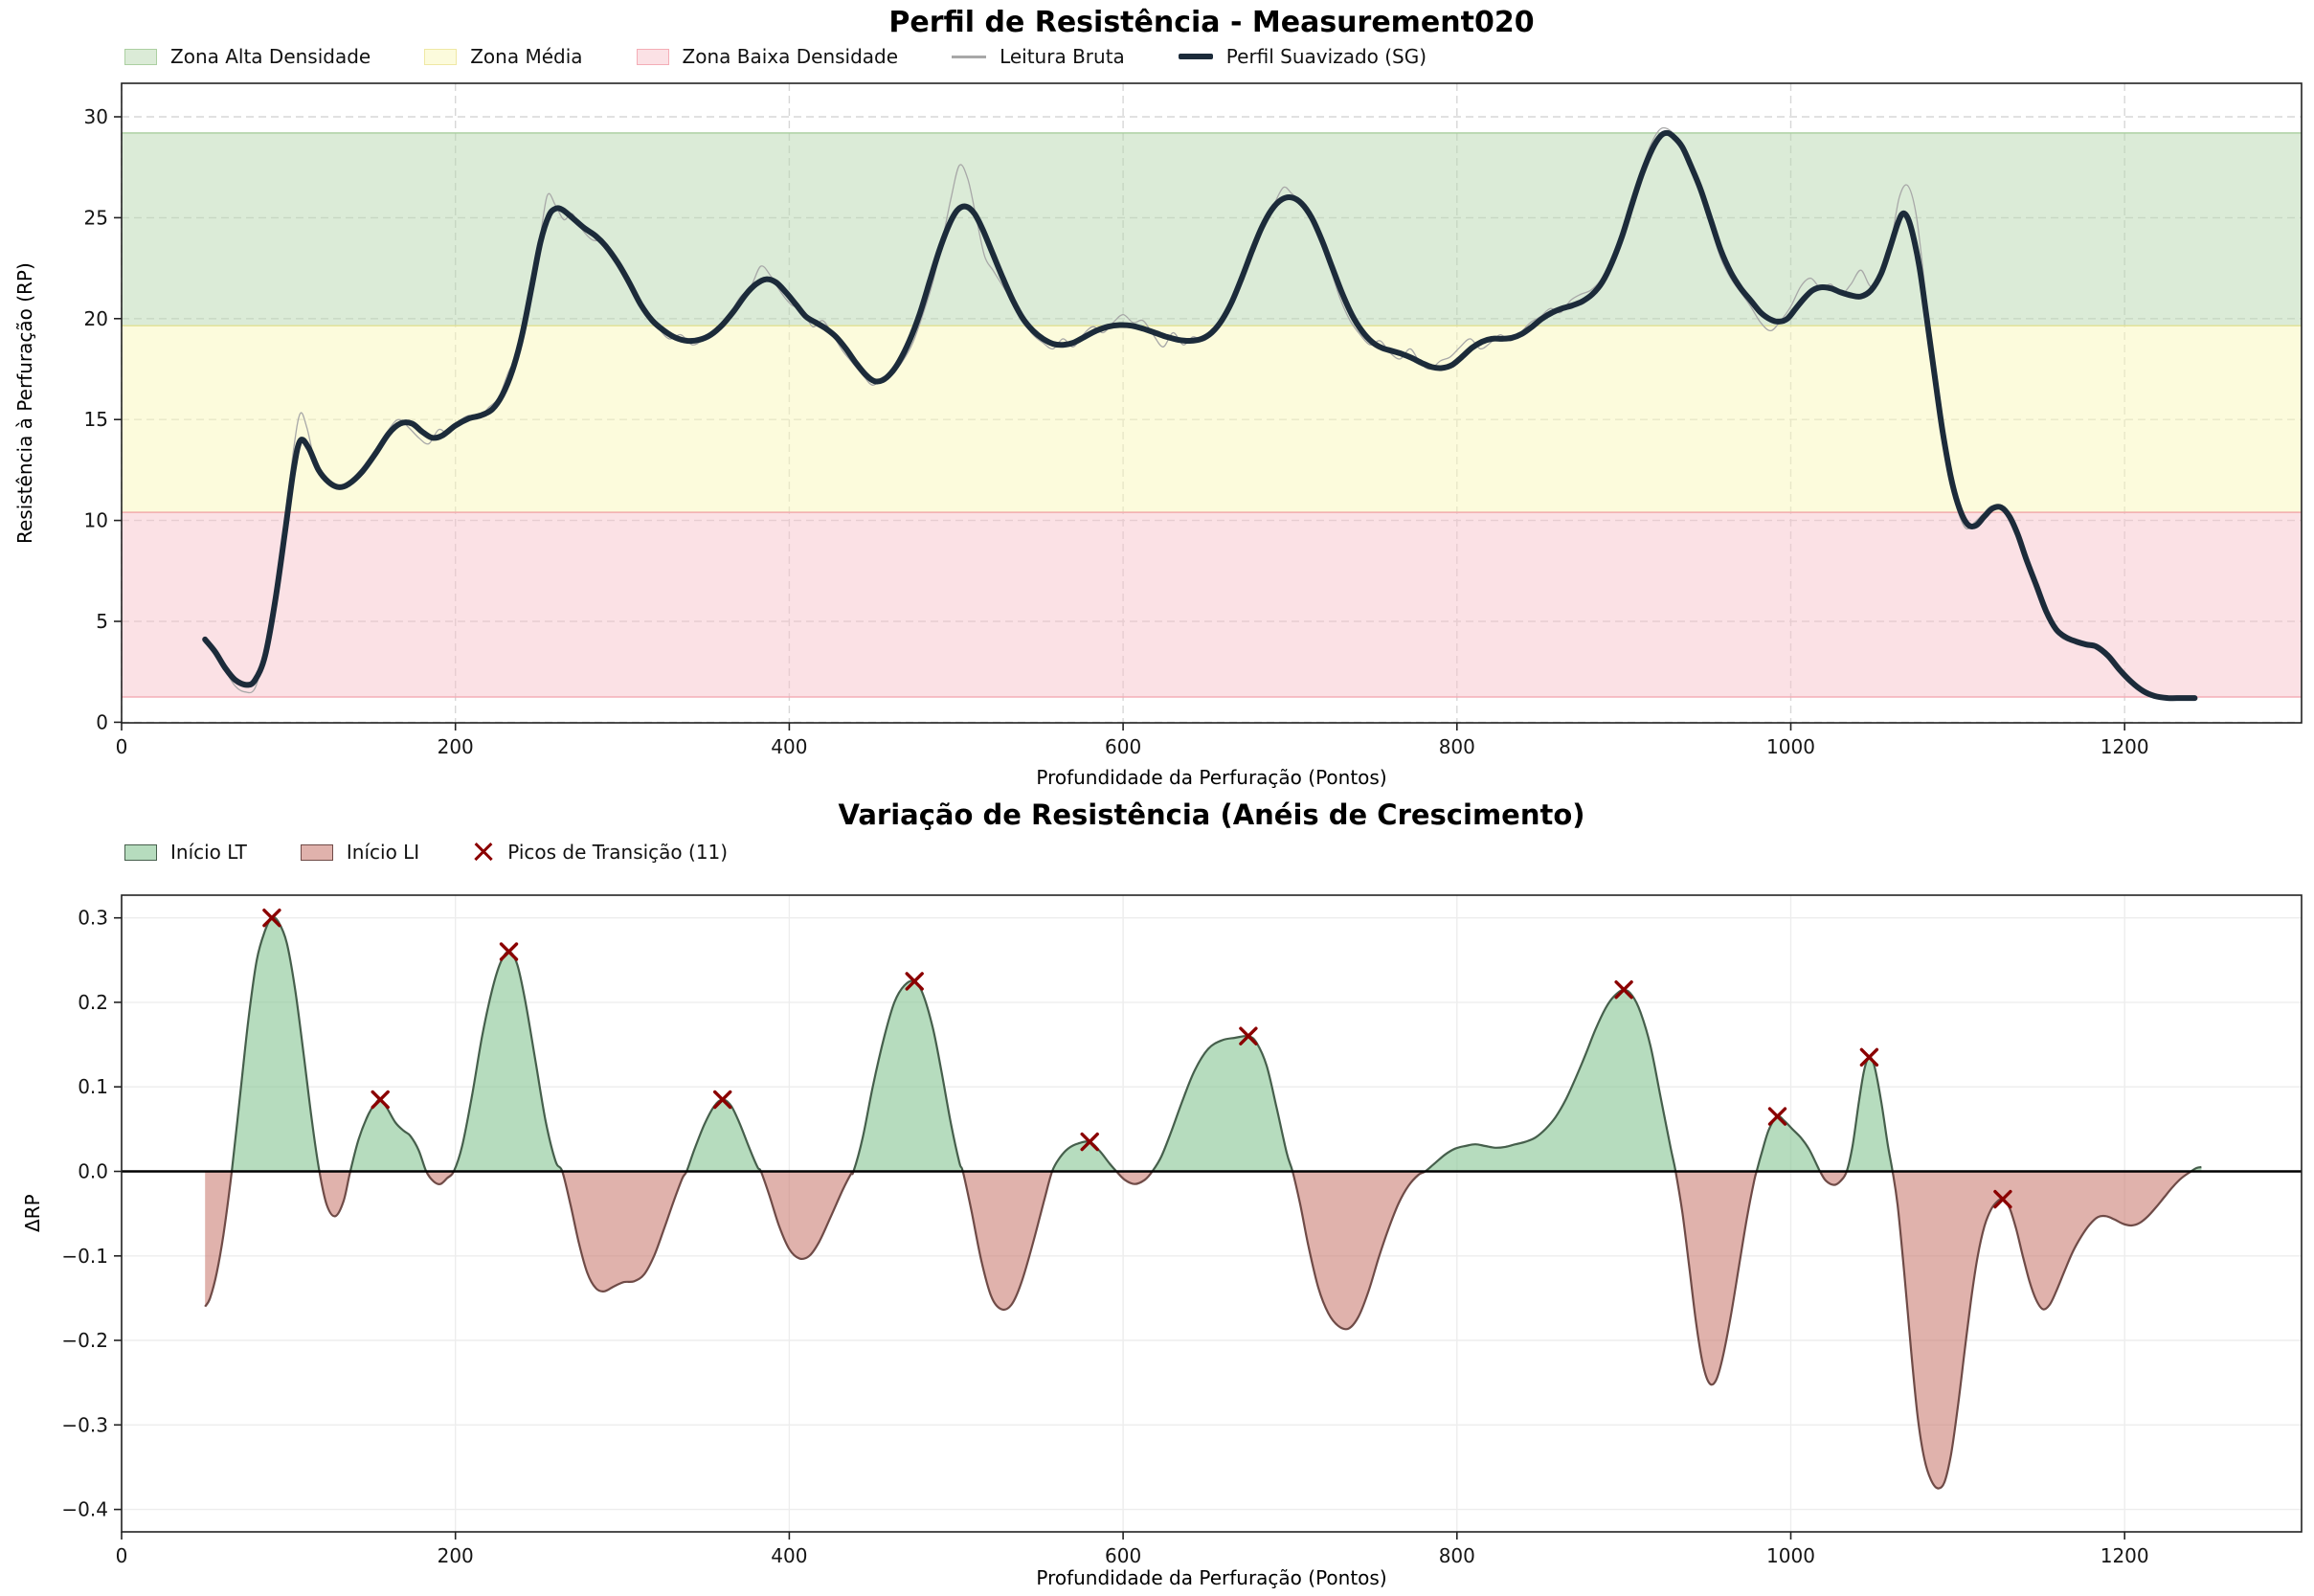  Describe the element at coordinates (93, 918) in the screenshot. I see `y-tick-label: 0.3` at that location.